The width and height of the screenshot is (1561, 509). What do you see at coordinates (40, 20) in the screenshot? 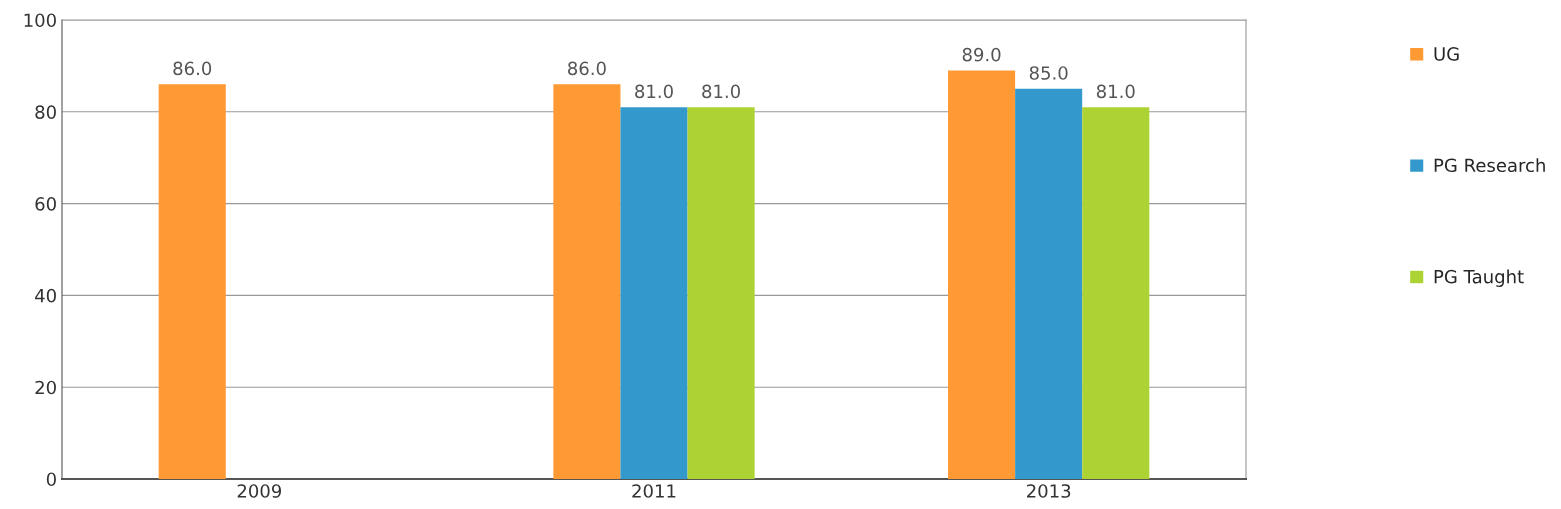
I see `y-tick-label: 100` at bounding box center [40, 20].